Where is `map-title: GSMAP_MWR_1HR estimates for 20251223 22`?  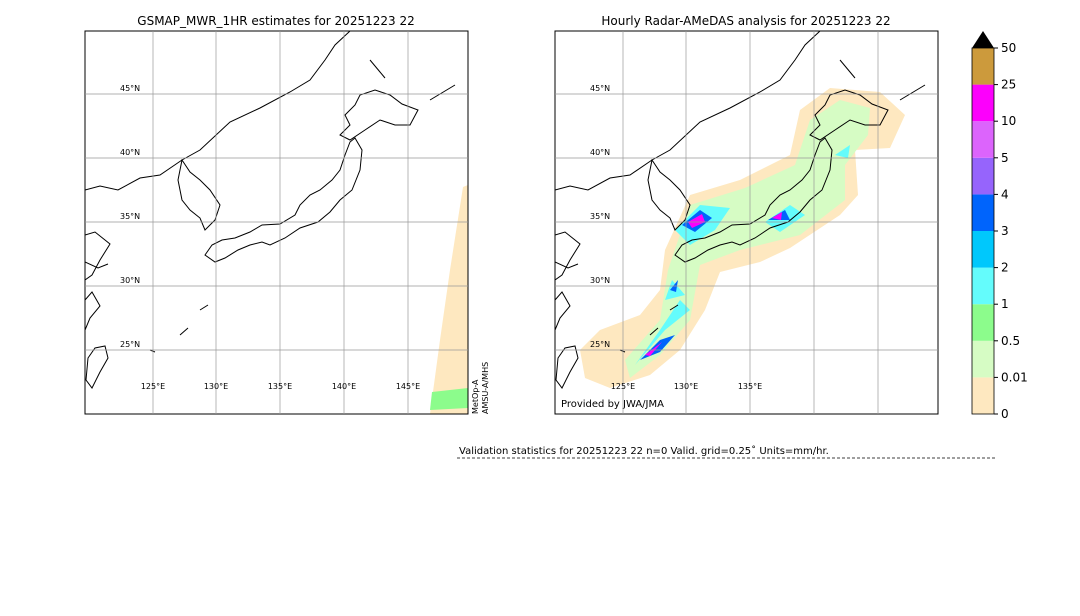
map-title: GSMAP_MWR_1HR estimates for 20251223 22 is located at coordinates (275, 21).